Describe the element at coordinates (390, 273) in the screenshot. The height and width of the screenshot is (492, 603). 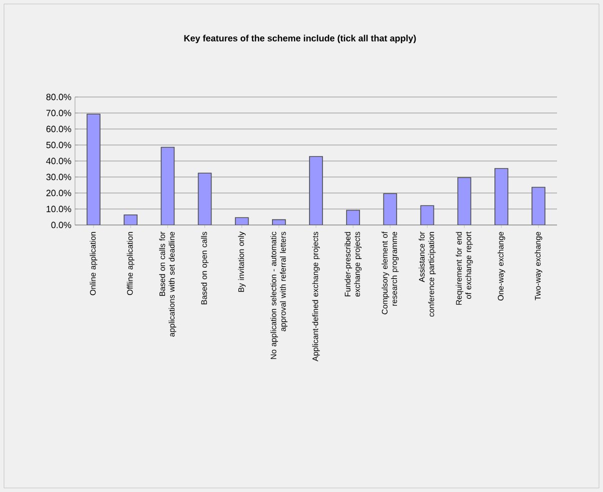
I see `x-tick-label: Compulsory element of research programme` at that location.